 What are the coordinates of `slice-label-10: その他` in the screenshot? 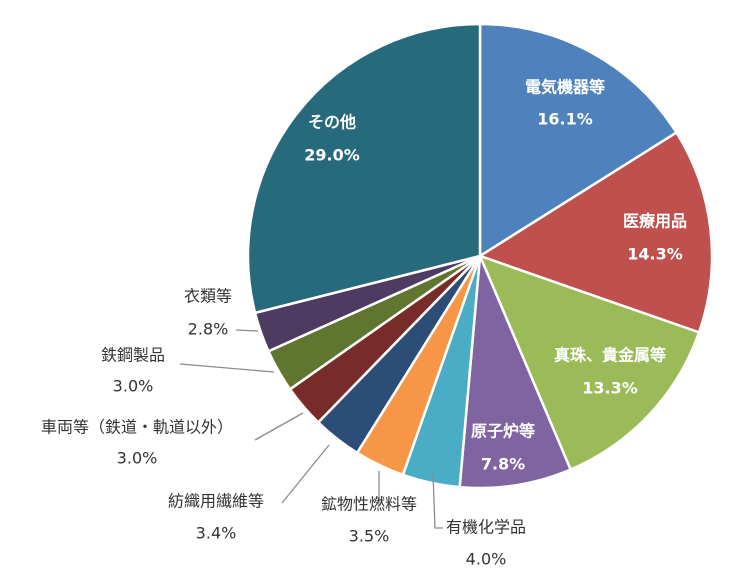 It's located at (332, 122).